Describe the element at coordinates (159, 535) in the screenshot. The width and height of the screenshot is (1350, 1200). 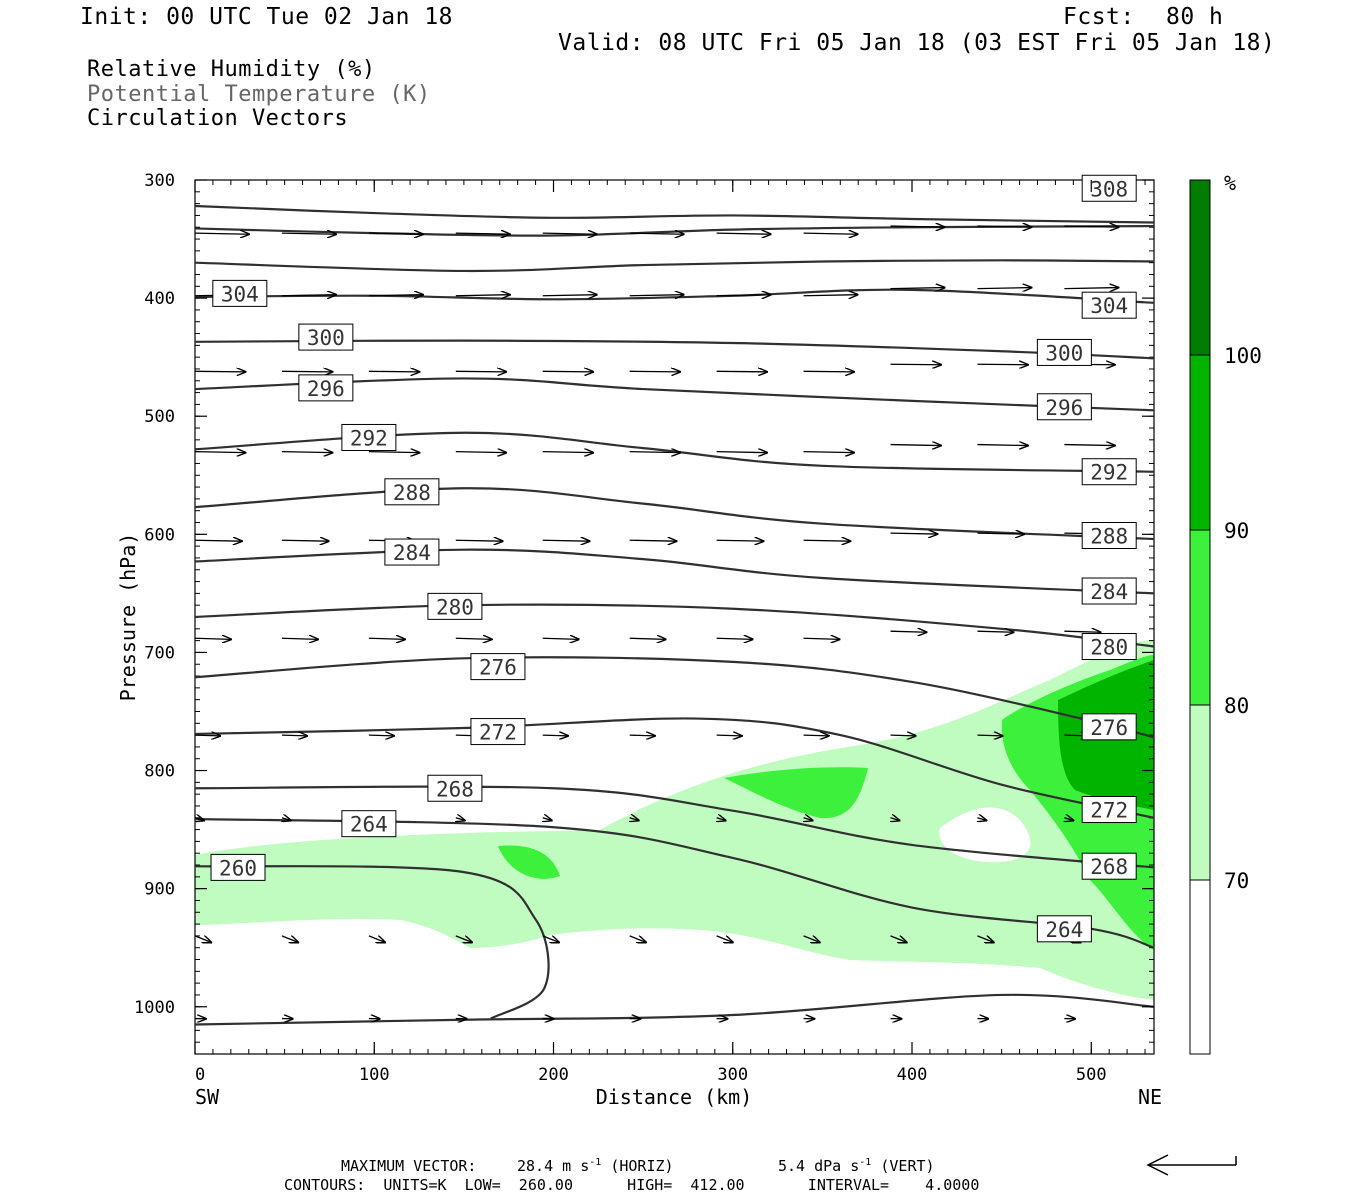
I see `y-tick-label: 600` at that location.